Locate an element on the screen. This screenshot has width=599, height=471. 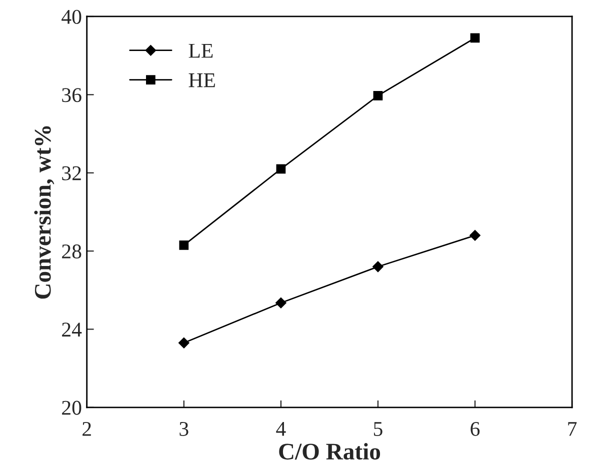
x-tick-label: 7 is located at coordinates (572, 429).